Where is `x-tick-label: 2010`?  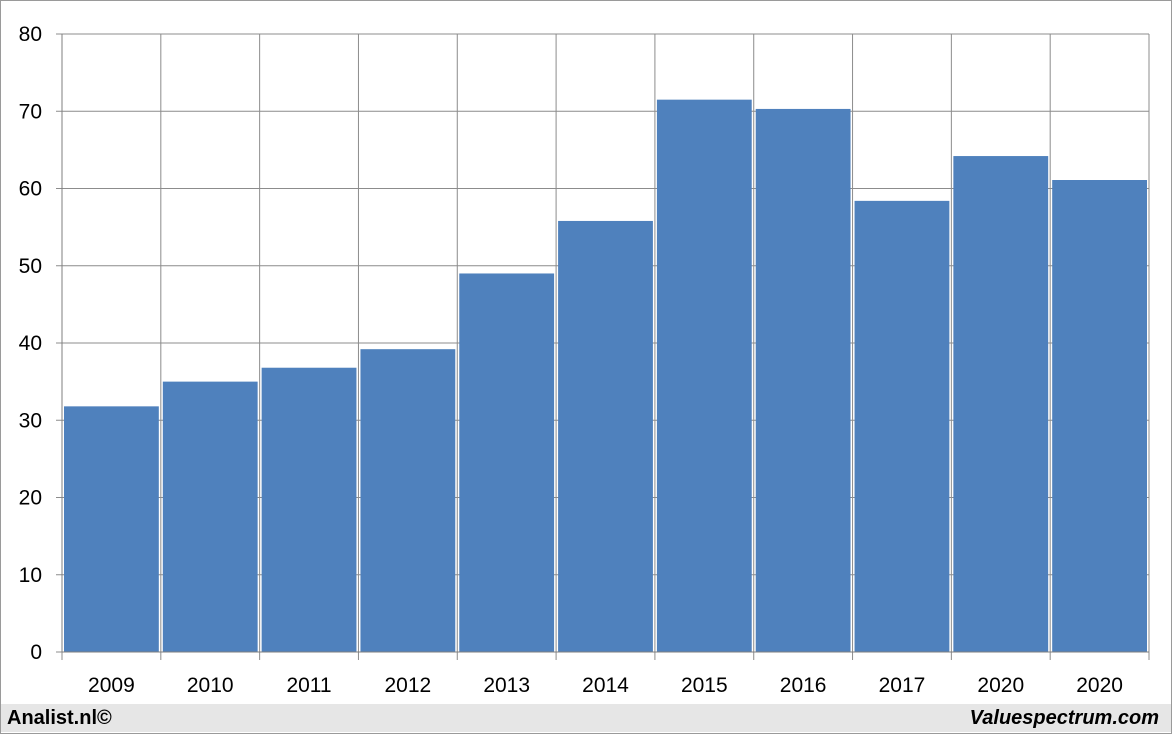 x-tick-label: 2010 is located at coordinates (210, 685).